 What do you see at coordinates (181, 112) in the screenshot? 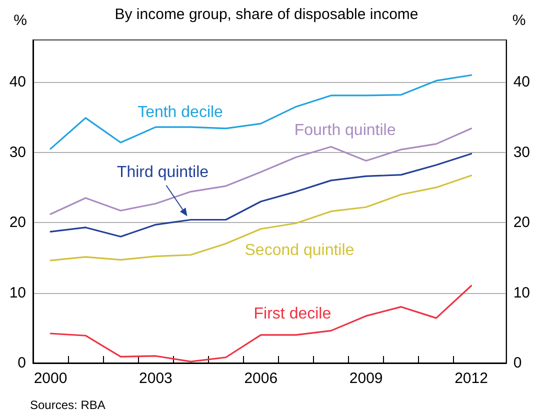
I see `series-label: Tenth decile` at bounding box center [181, 112].